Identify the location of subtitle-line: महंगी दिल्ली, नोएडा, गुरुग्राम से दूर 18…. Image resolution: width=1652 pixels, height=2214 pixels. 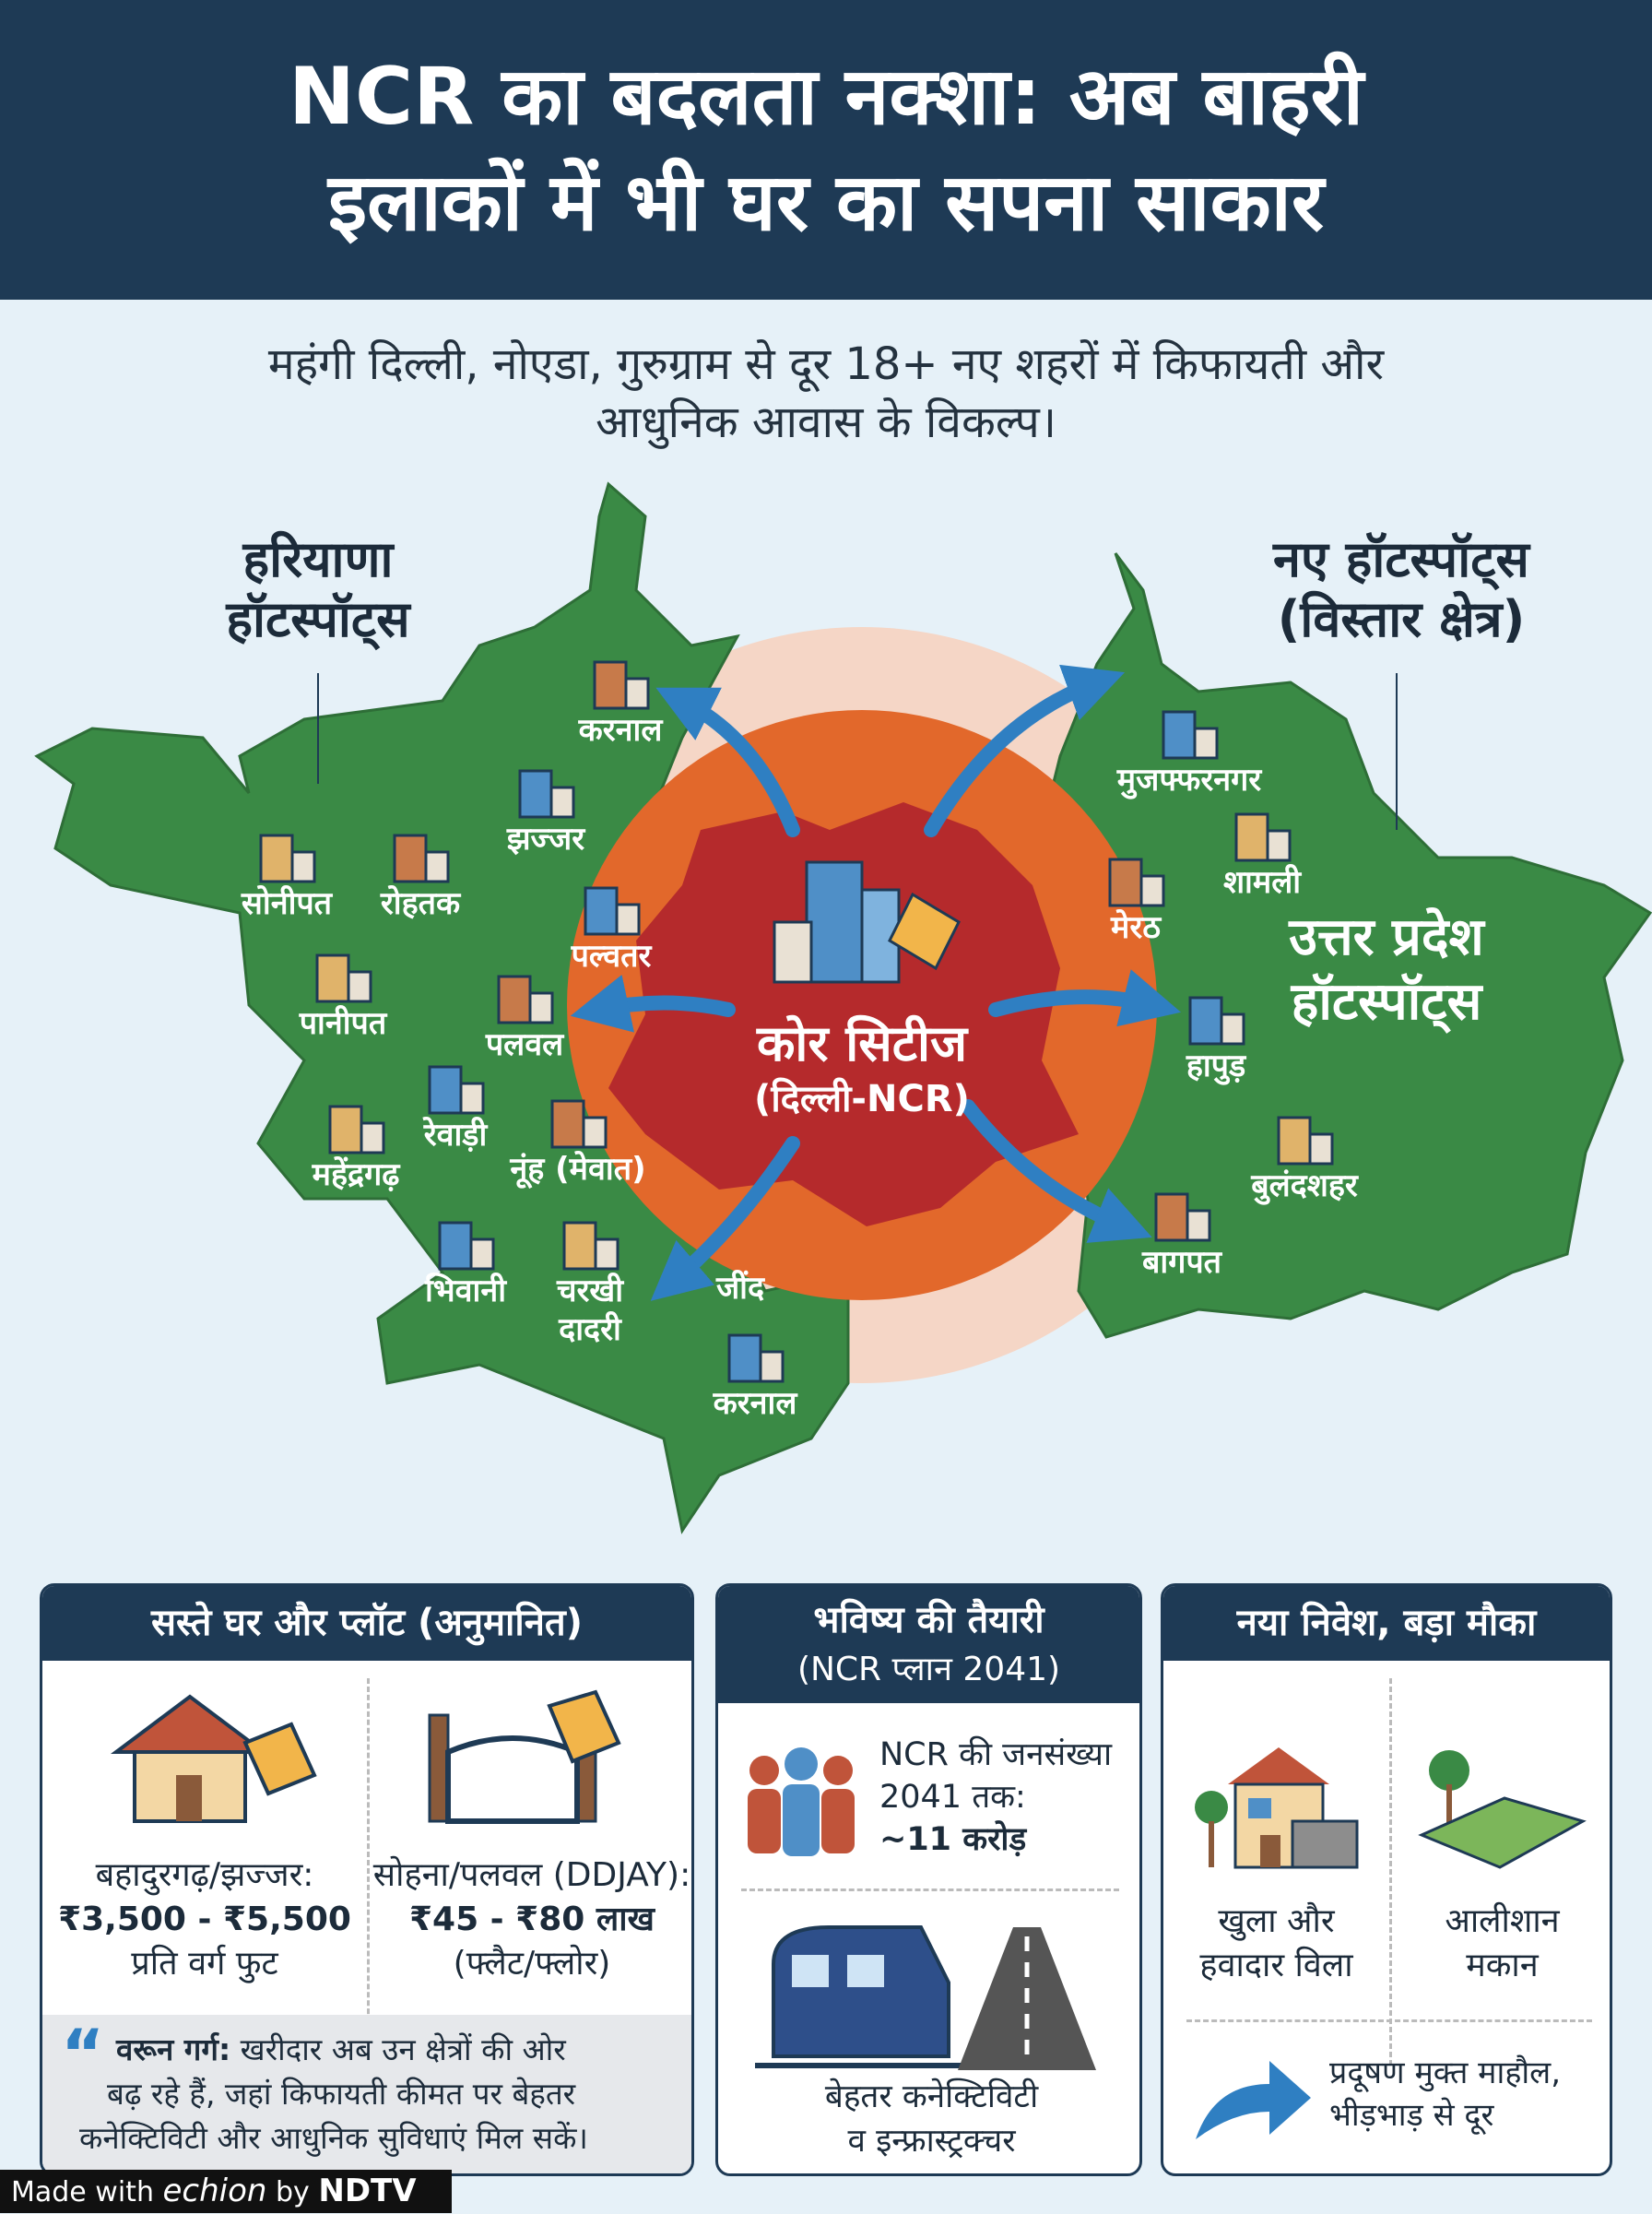
(826, 364).